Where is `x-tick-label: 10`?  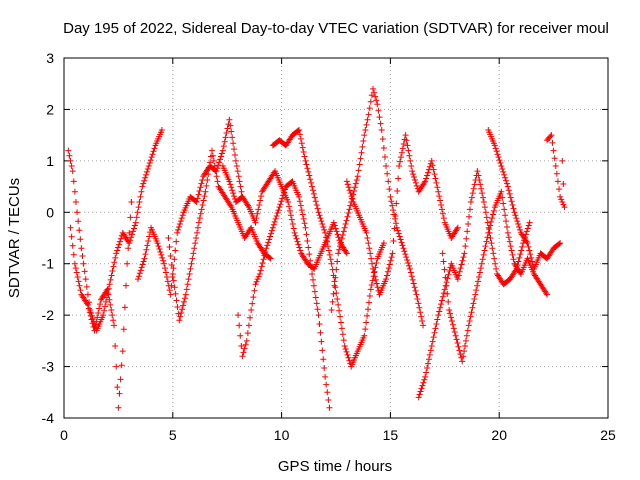 x-tick-label: 10 is located at coordinates (282, 435).